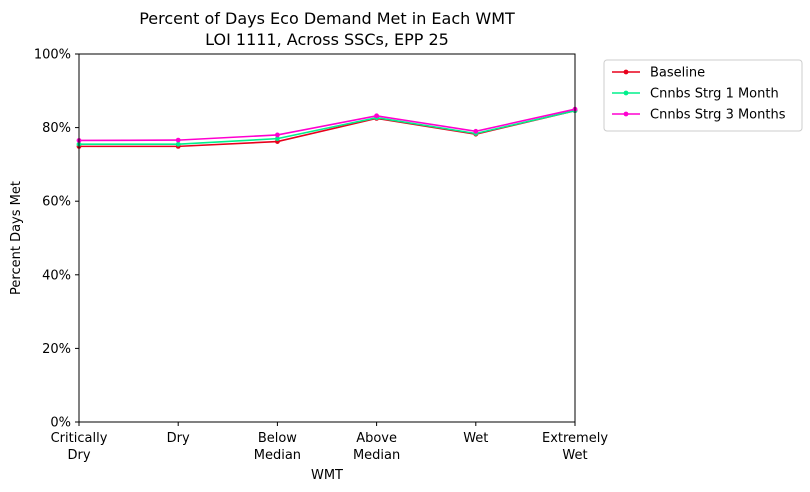 The height and width of the screenshot is (492, 810). Describe the element at coordinates (714, 94) in the screenshot. I see `legend-label-1: Cnnbs Strg 1 Month` at that location.